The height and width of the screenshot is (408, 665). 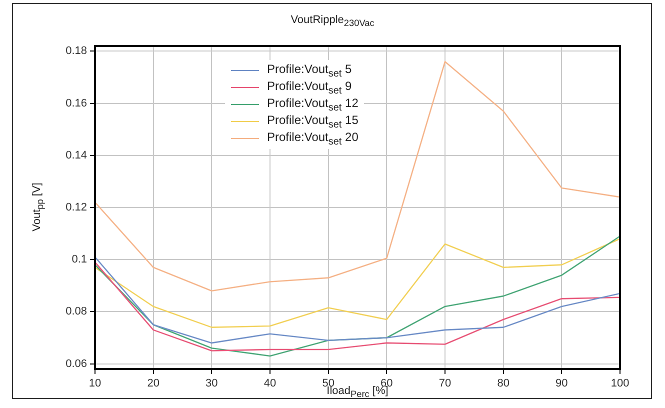 What do you see at coordinates (562, 384) in the screenshot?
I see `x-tick-label: 90` at bounding box center [562, 384].